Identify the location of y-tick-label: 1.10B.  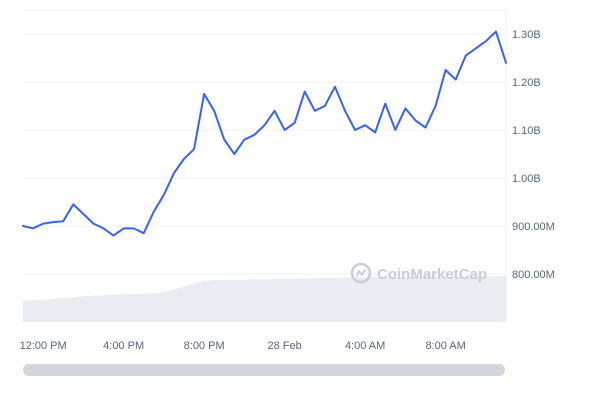
(526, 131).